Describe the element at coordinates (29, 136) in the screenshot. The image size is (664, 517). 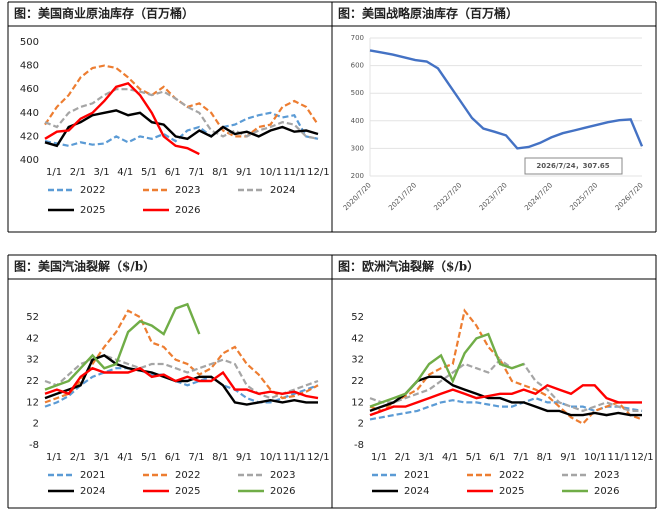
I see `y-tick-label: 420` at that location.